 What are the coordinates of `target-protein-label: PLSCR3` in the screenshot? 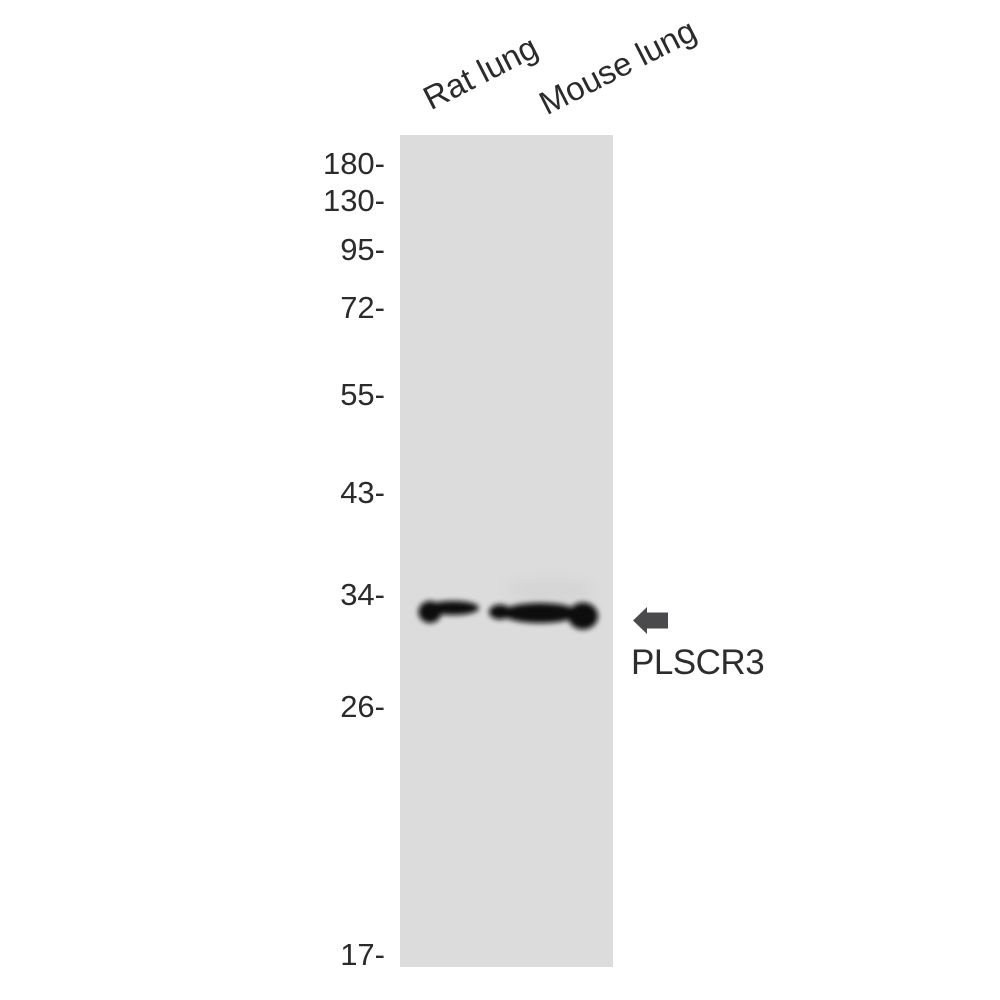 It's located at (698, 662).